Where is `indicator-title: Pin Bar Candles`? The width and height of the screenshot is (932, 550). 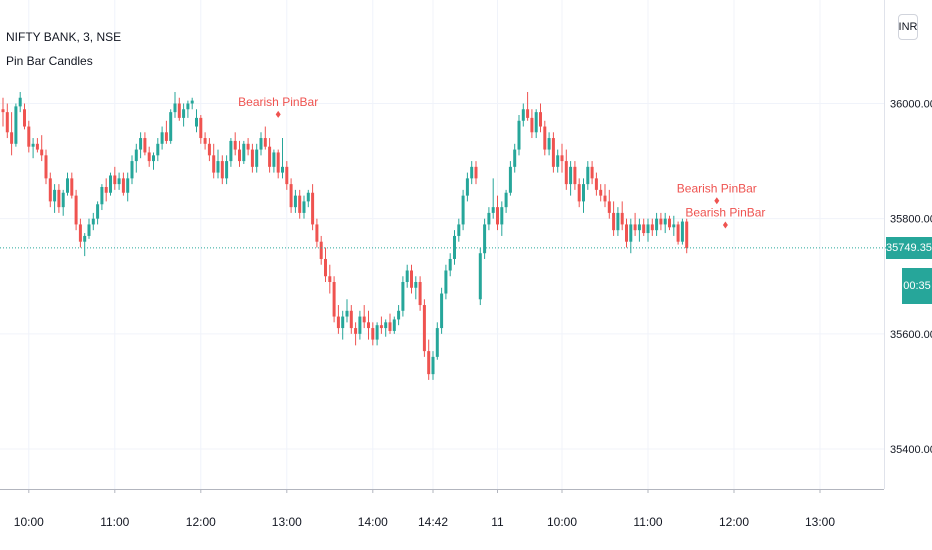 indicator-title: Pin Bar Candles is located at coordinates (49, 61).